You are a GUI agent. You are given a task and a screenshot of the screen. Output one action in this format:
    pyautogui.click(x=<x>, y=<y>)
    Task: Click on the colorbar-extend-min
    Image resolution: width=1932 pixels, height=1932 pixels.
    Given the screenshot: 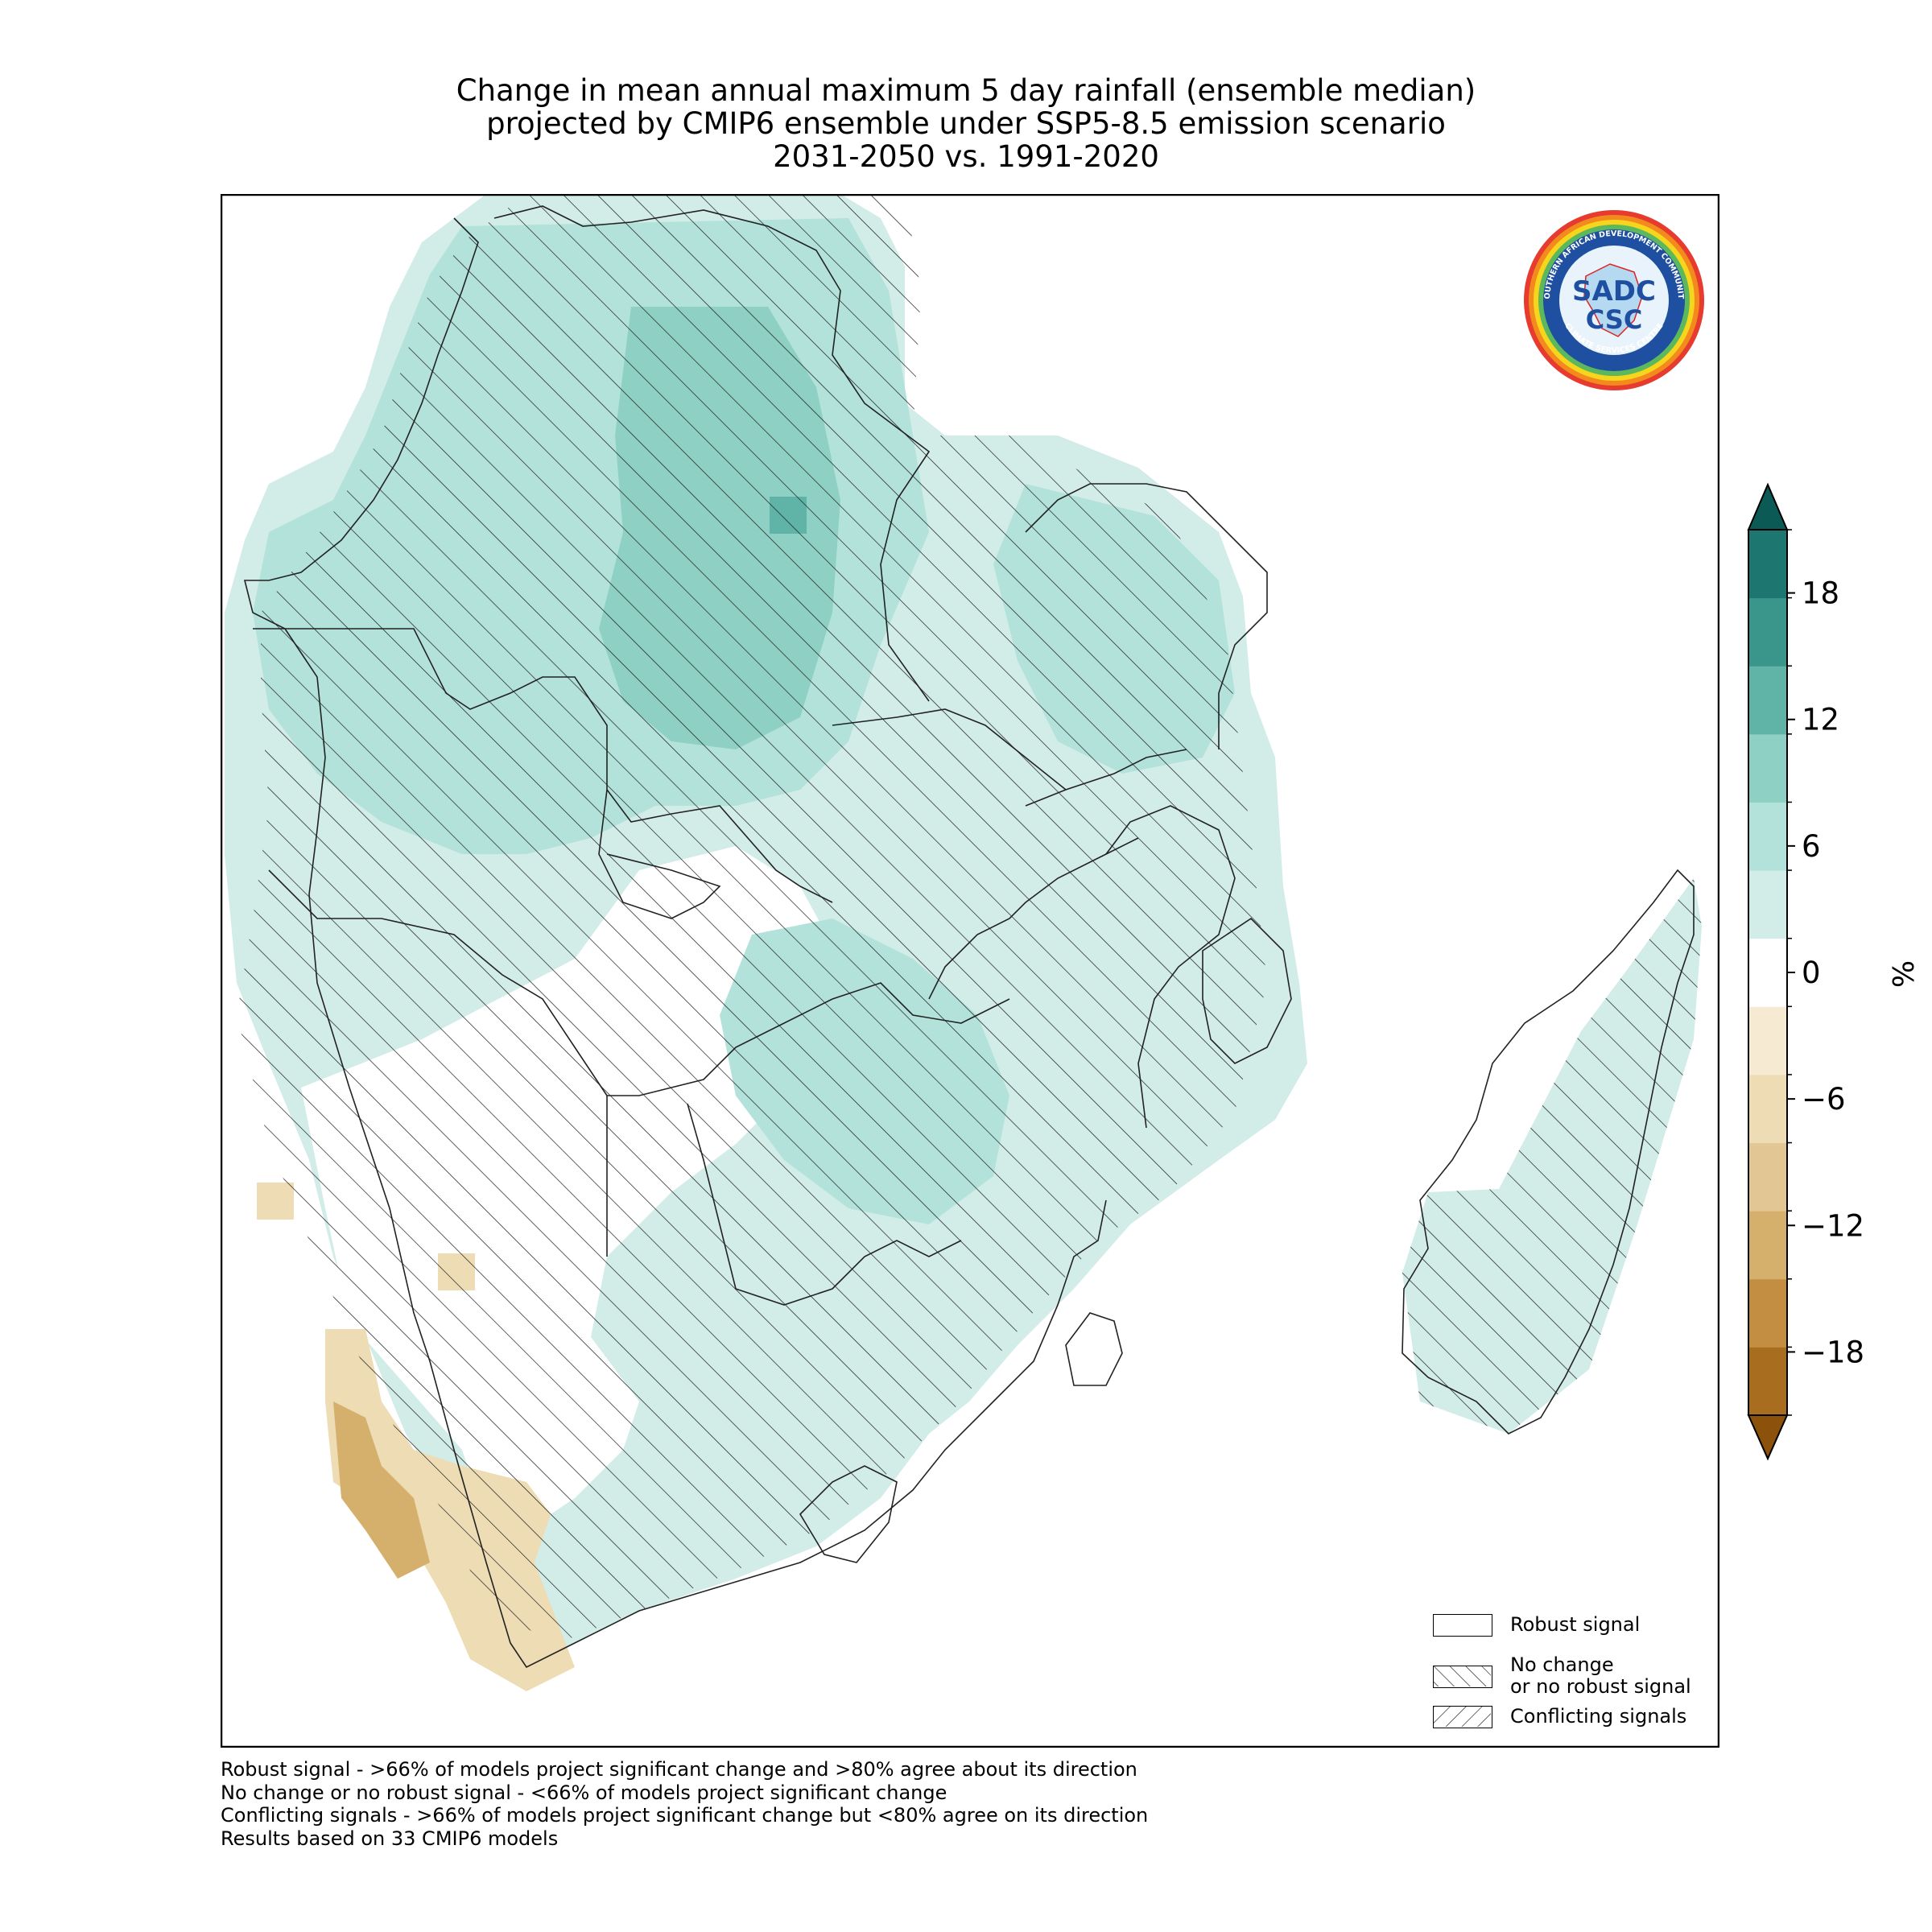 What is the action you would take?
    pyautogui.click(x=1768, y=1437)
    